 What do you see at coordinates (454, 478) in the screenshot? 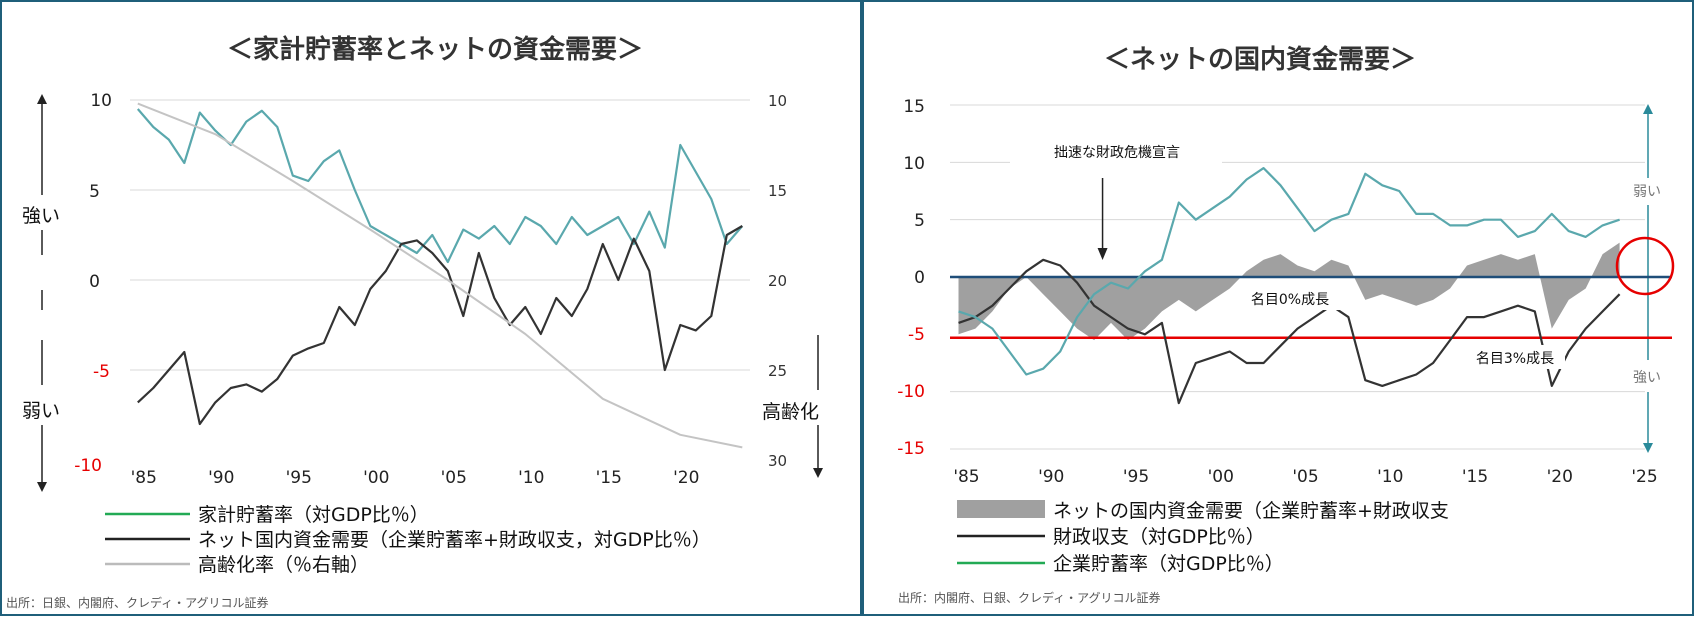
I see `left-x-tick: '05` at bounding box center [454, 478].